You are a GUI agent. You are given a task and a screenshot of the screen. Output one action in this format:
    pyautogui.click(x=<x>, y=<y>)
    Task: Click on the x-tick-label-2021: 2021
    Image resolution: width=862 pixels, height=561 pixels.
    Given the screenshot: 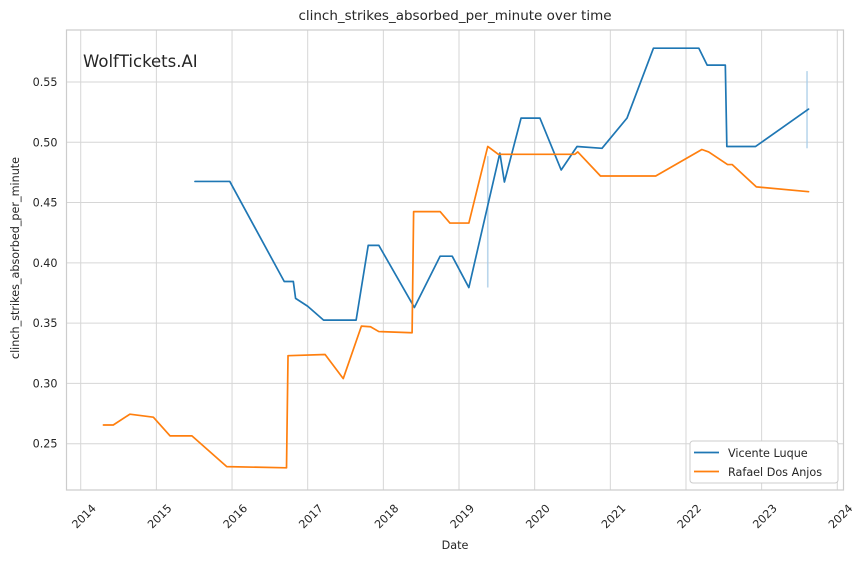 What is the action you would take?
    pyautogui.click(x=613, y=516)
    